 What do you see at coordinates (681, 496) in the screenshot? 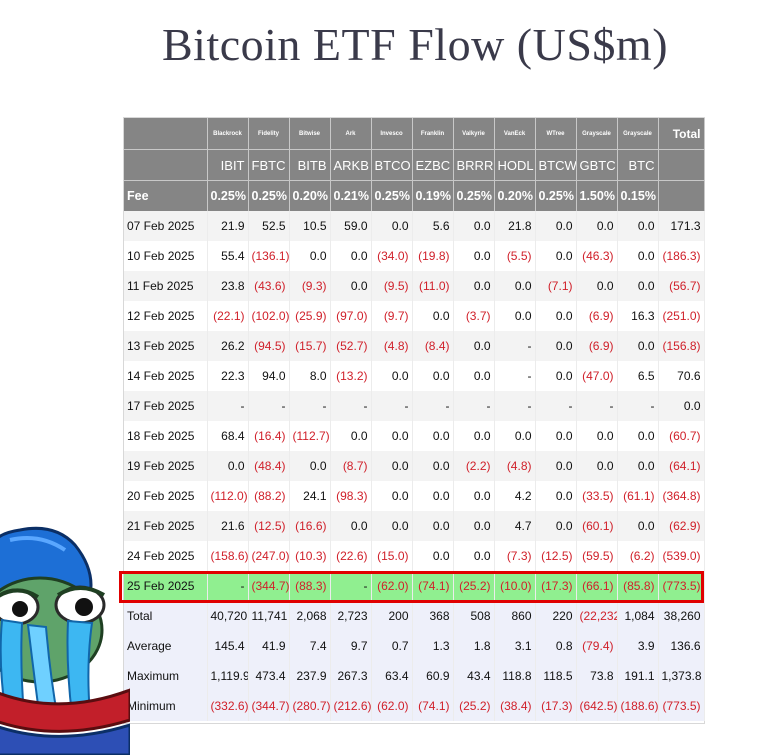
I see `row-total-cell: (364.8)` at bounding box center [681, 496].